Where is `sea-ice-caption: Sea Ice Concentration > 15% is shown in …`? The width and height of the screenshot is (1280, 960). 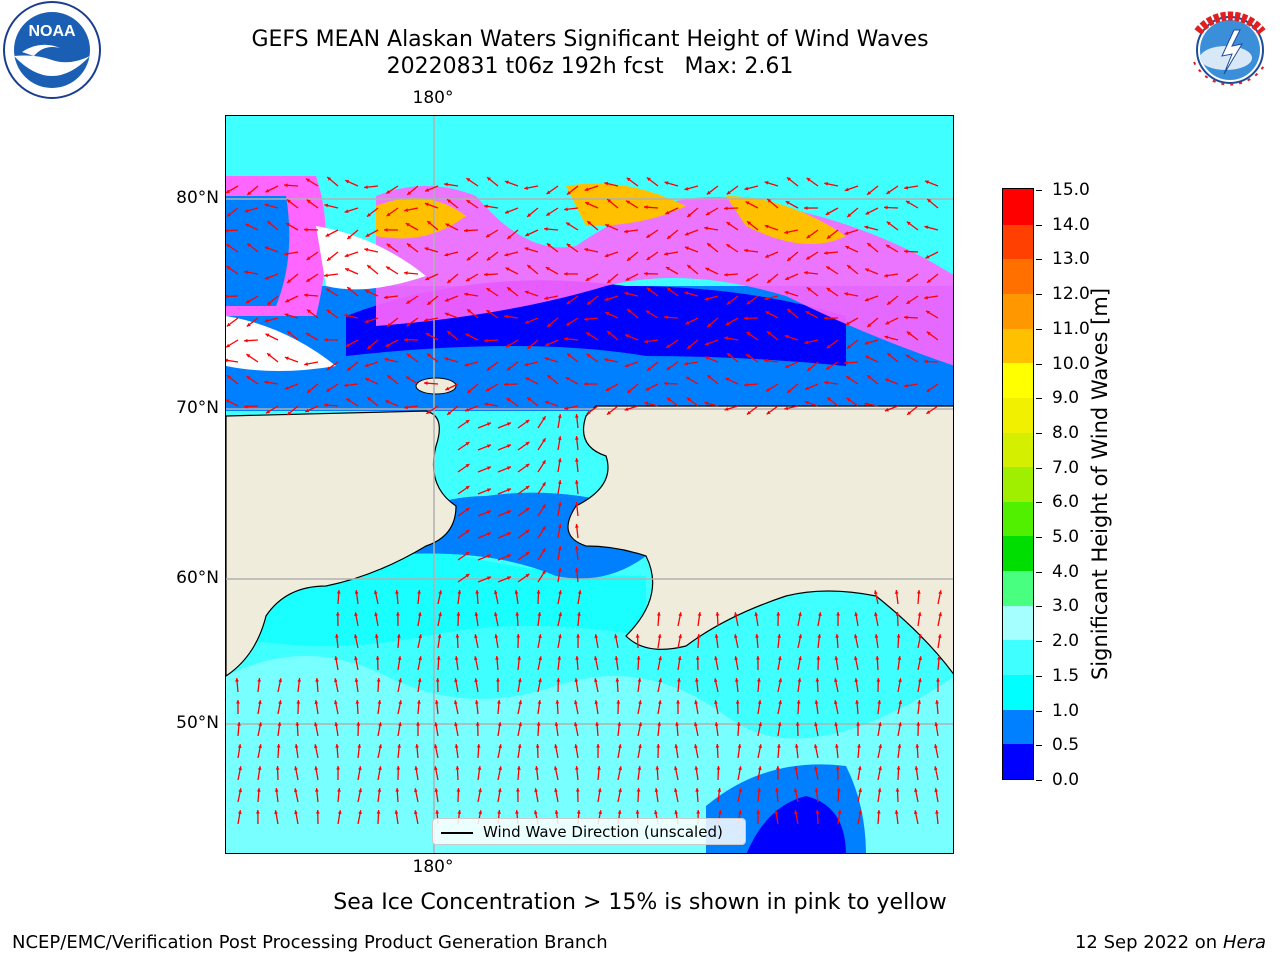
sea-ice-caption: Sea Ice Concentration > 15% is shown in … is located at coordinates (640, 902).